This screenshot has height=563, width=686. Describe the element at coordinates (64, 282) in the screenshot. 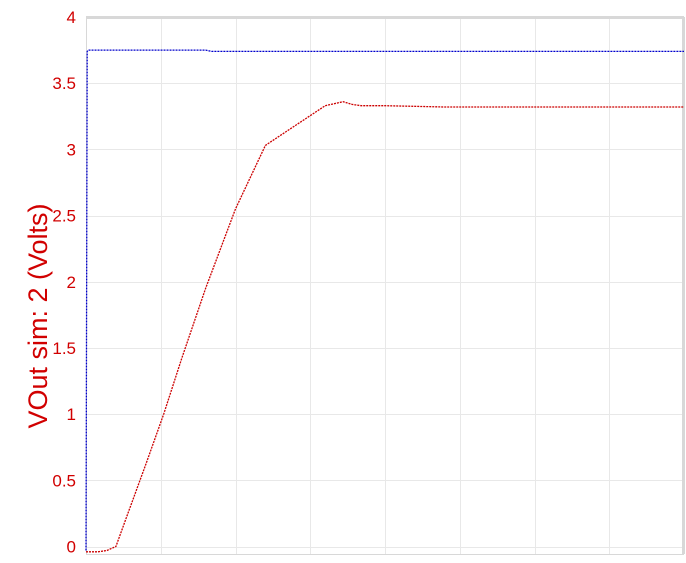

I see `y-tick-labels: 0 0.5 1 1.5 2 2.5 3 3.5 4` at that location.